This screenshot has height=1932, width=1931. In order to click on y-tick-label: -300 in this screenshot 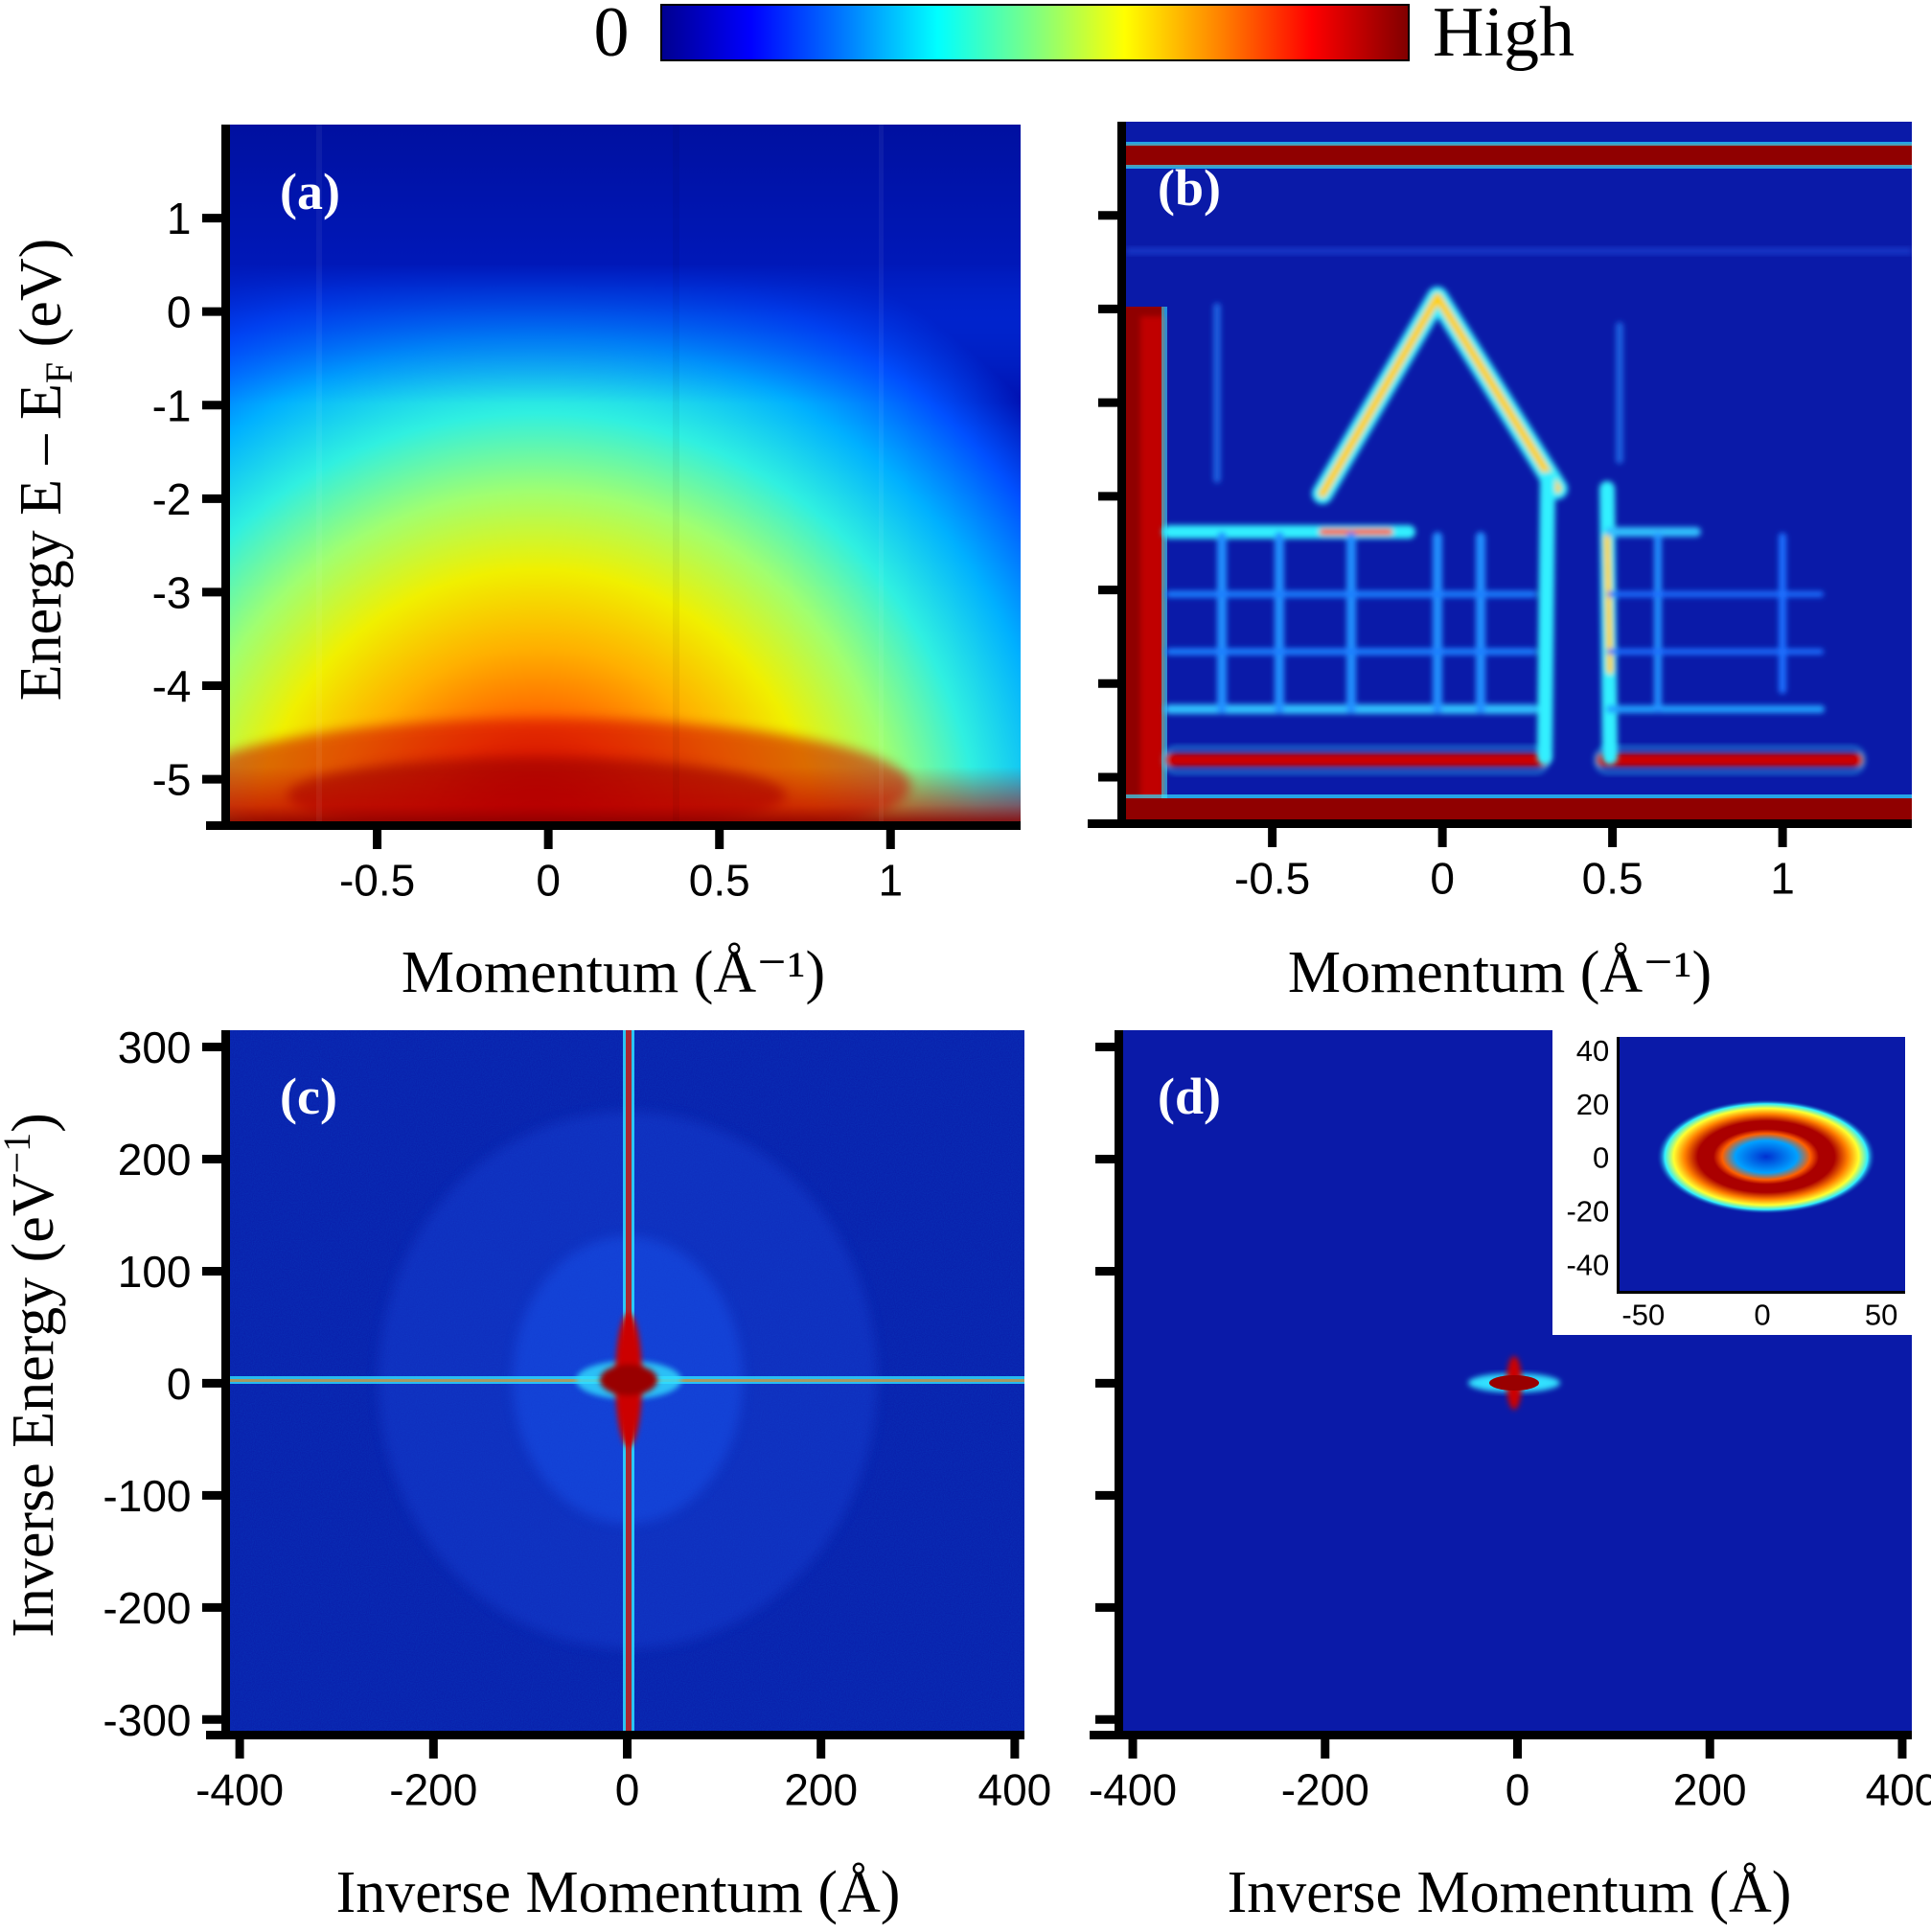, I will do `click(147, 1720)`.